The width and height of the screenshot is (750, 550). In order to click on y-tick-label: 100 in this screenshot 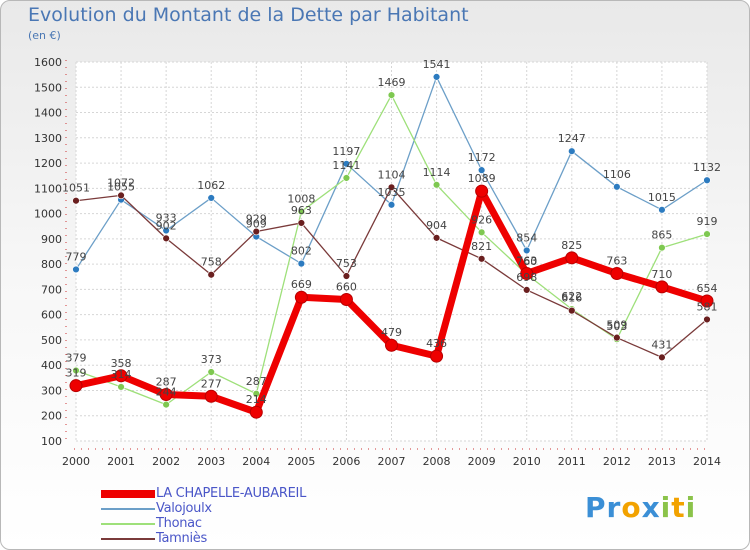, I will do `click(51, 441)`.